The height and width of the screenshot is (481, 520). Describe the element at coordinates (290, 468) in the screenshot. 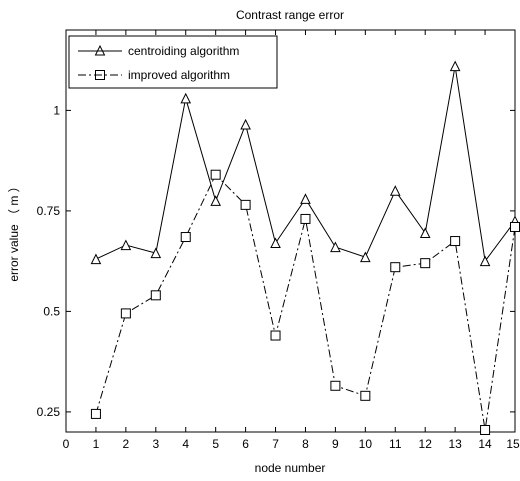

I see `x-axis-label: node number` at that location.